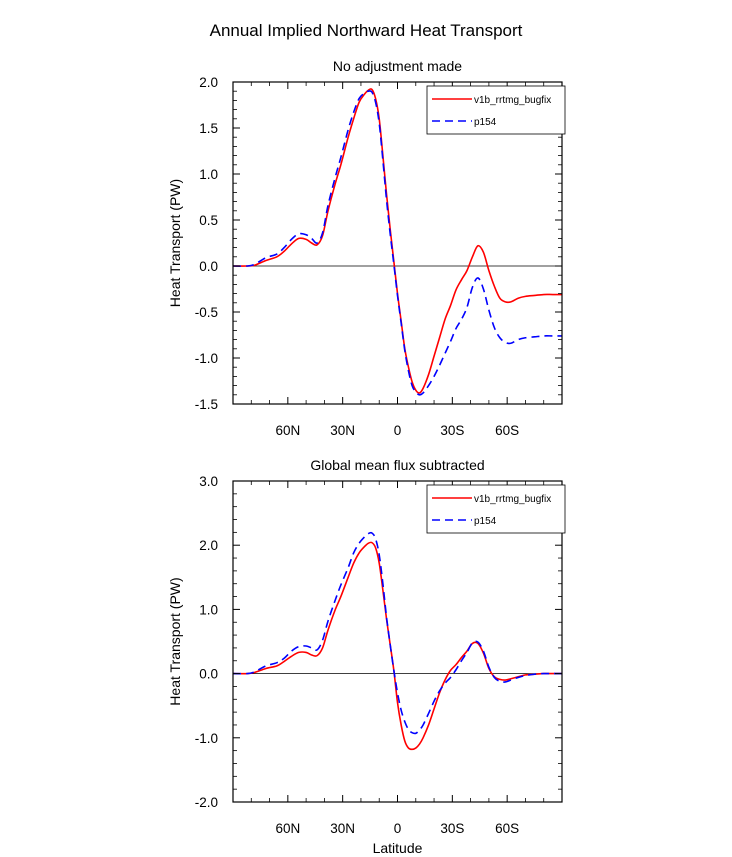 The height and width of the screenshot is (857, 732). What do you see at coordinates (397, 66) in the screenshot?
I see `chart-subtitle: No adjustment made` at bounding box center [397, 66].